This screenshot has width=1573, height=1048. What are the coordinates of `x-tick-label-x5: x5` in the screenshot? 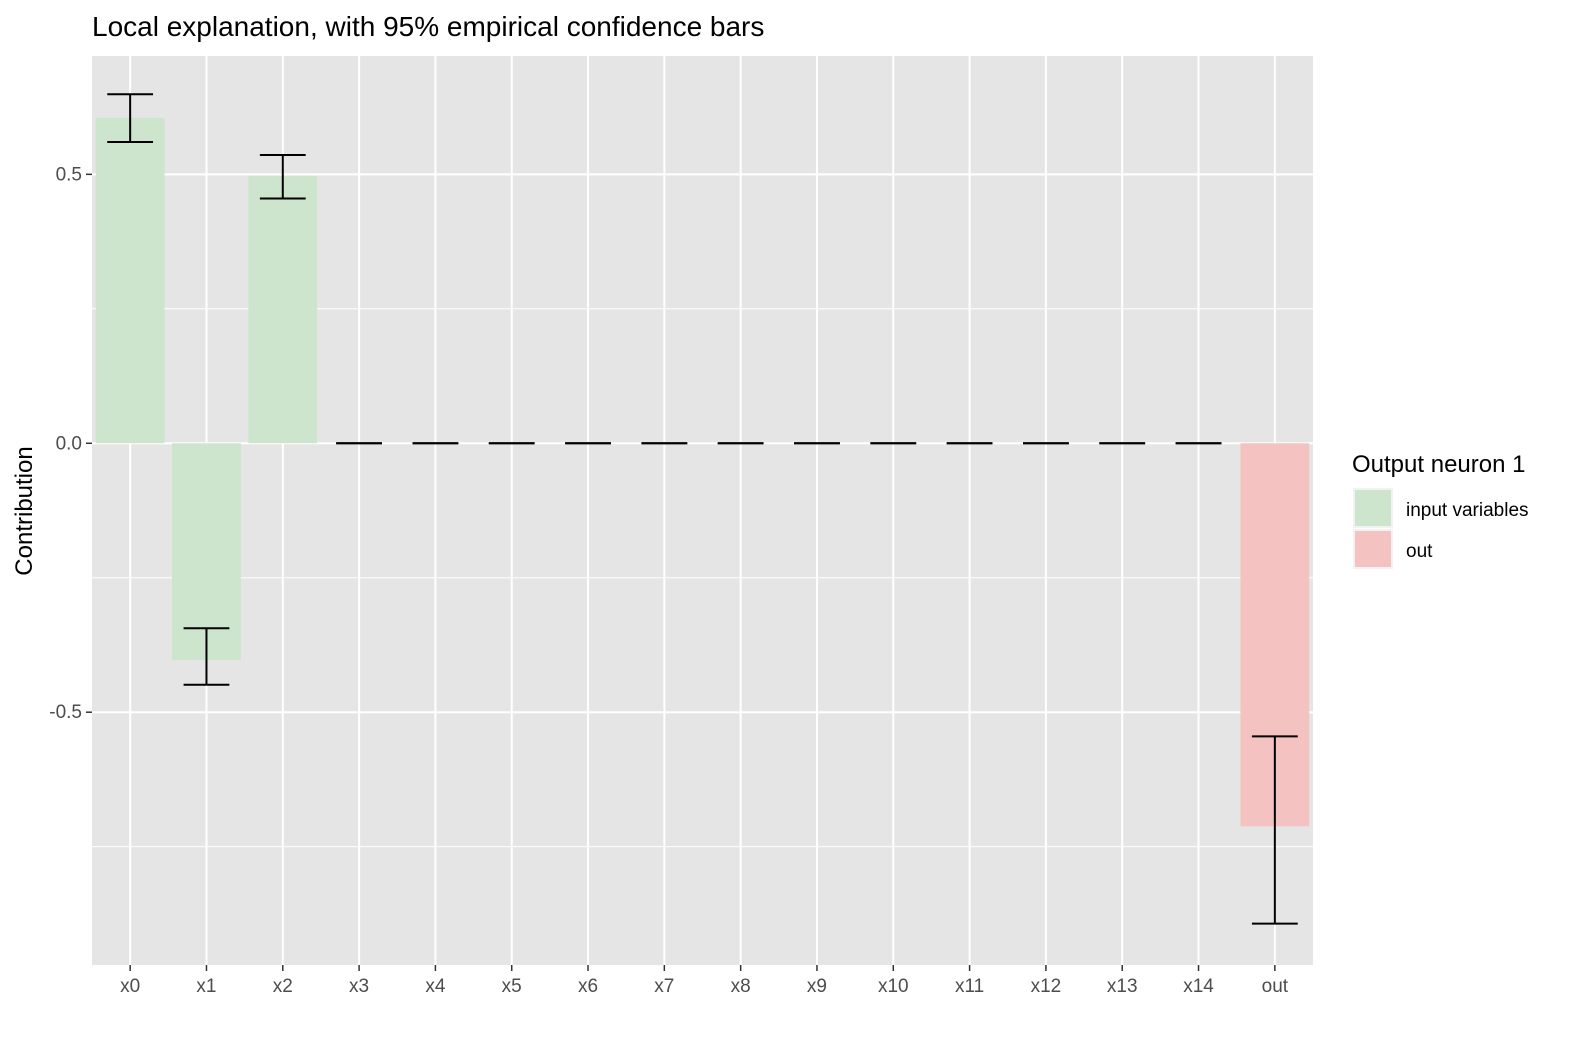 It's located at (512, 986).